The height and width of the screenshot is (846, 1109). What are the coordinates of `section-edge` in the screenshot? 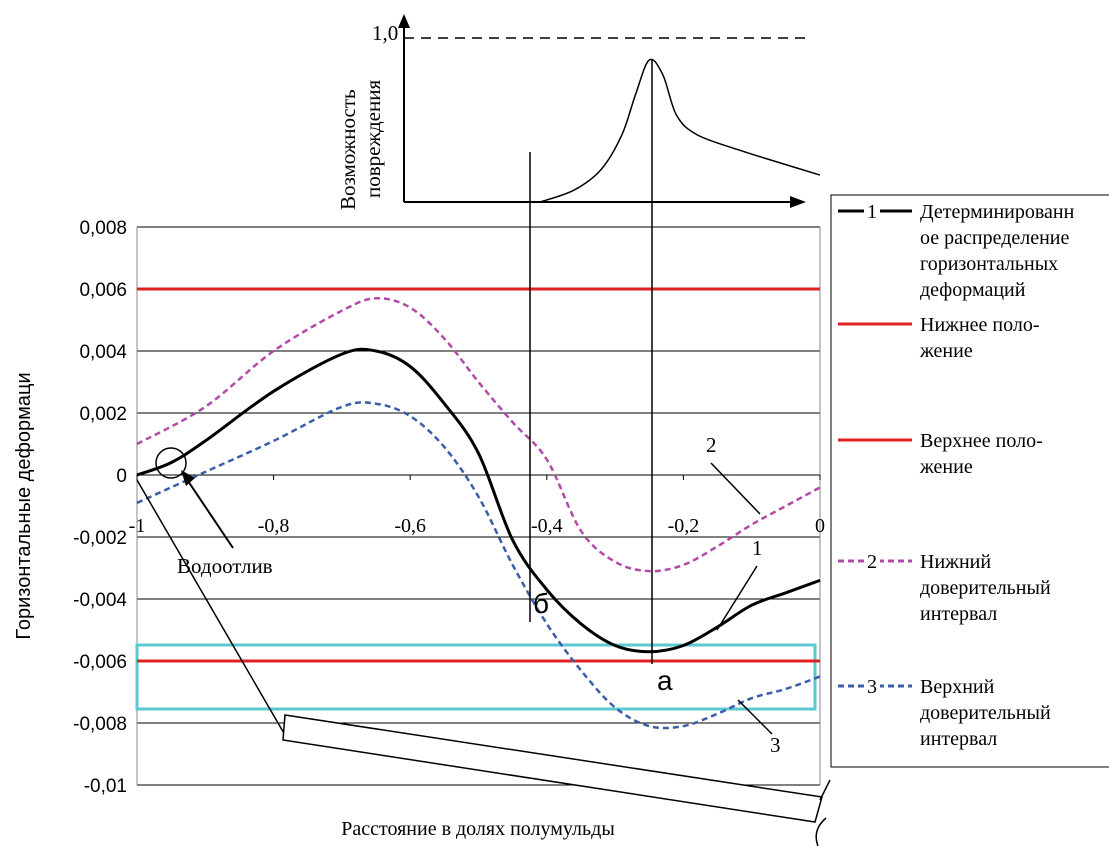 It's located at (823, 812).